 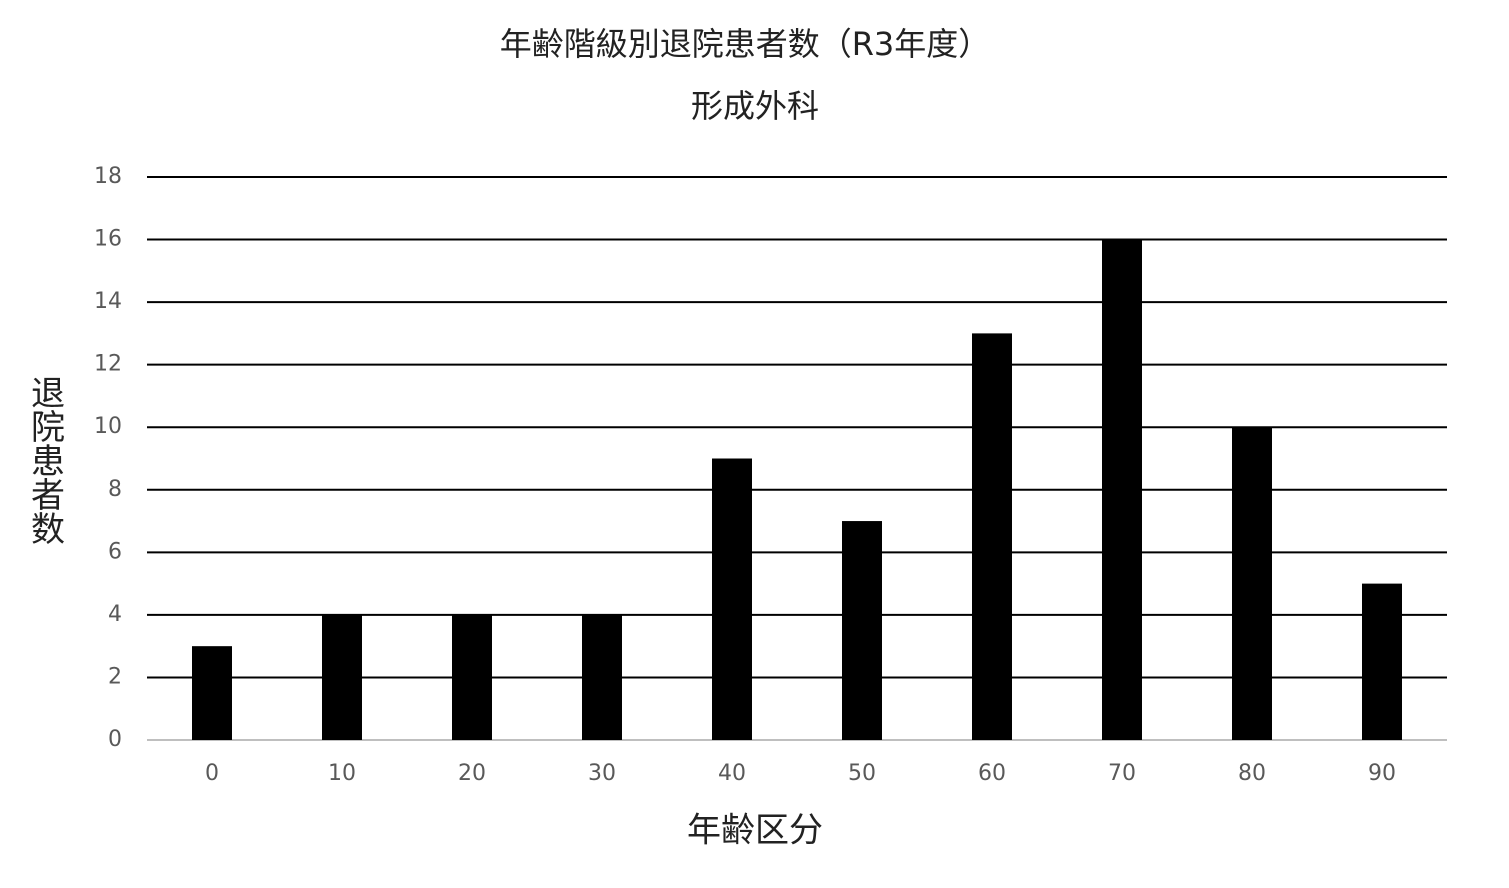 What do you see at coordinates (115, 614) in the screenshot?
I see `y-tick-label: 4` at bounding box center [115, 614].